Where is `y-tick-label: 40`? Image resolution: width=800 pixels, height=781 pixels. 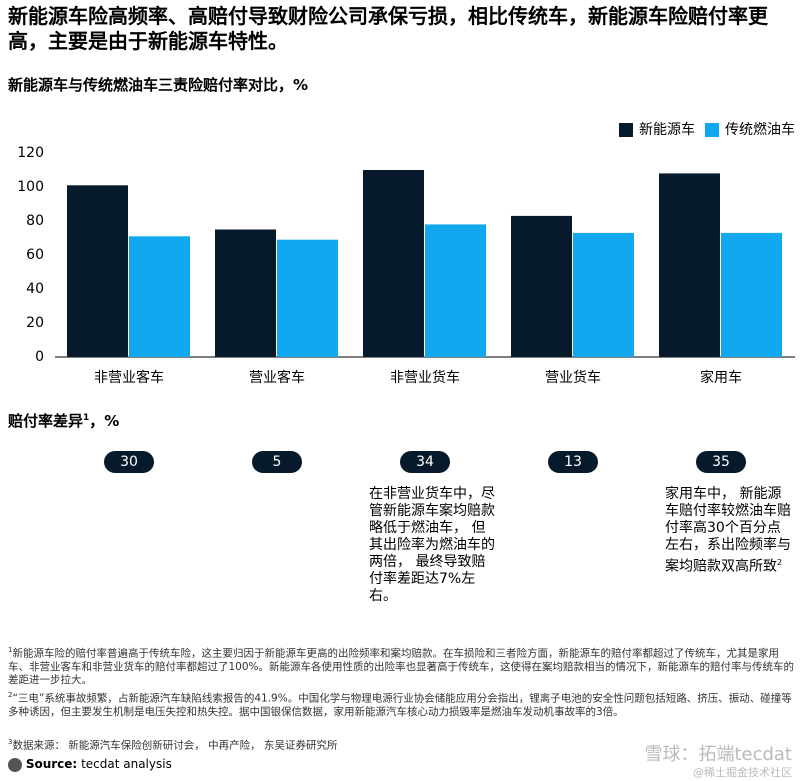 y-tick-label: 40 is located at coordinates (35, 289).